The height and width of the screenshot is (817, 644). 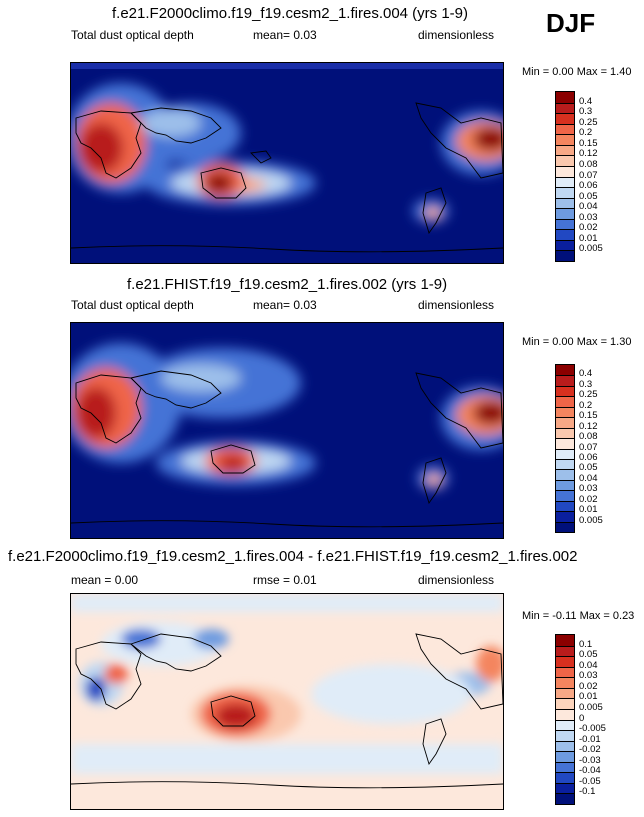 What do you see at coordinates (577, 72) in the screenshot?
I see `panel-1-minmax: Min = 0.00 Max = 1.40` at bounding box center [577, 72].